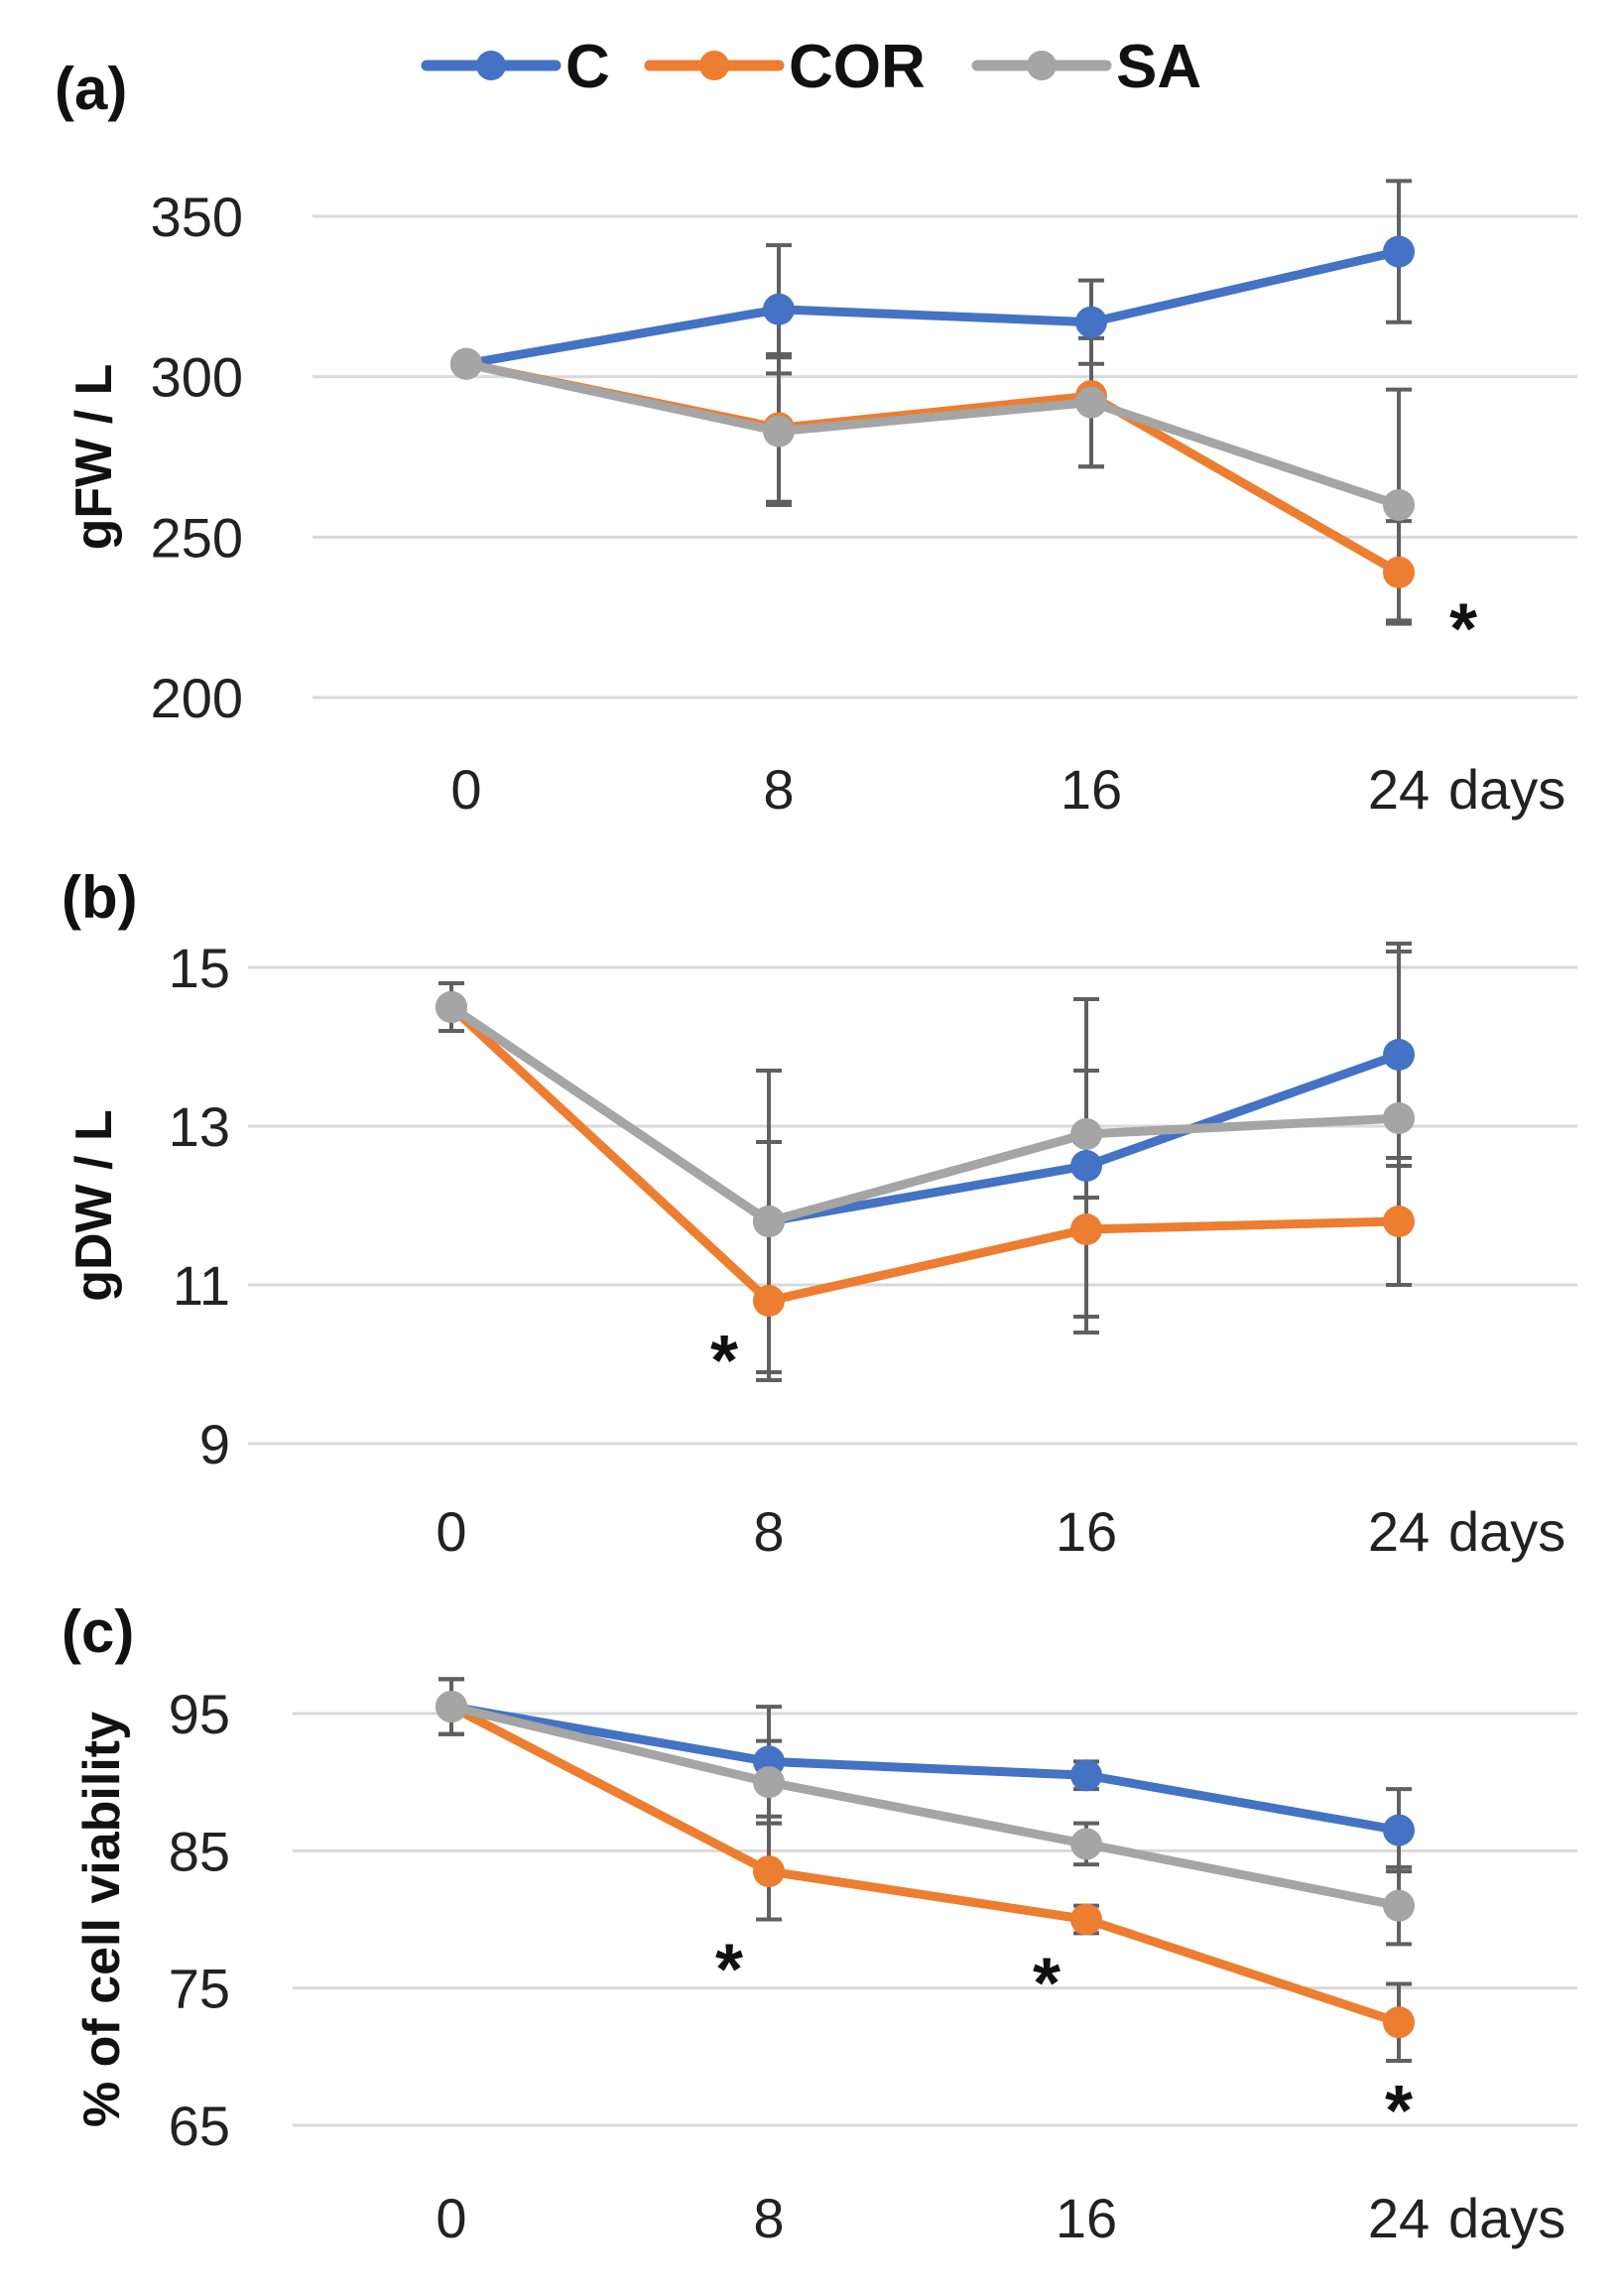 This screenshot has height=2291, width=1624. Describe the element at coordinates (100, 897) in the screenshot. I see `panel-label: (b)` at that location.